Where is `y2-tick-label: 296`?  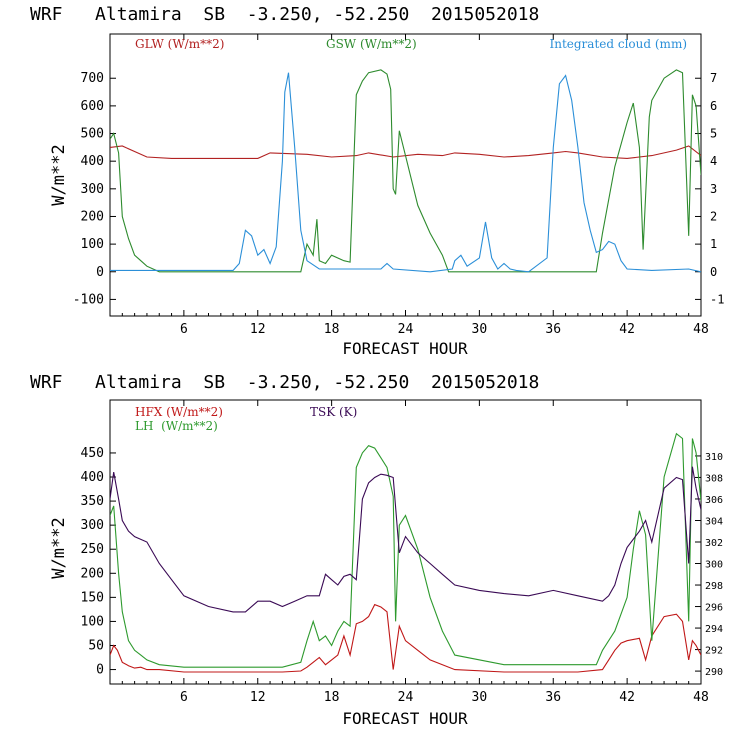 y2-tick-label: 296 is located at coordinates (714, 608).